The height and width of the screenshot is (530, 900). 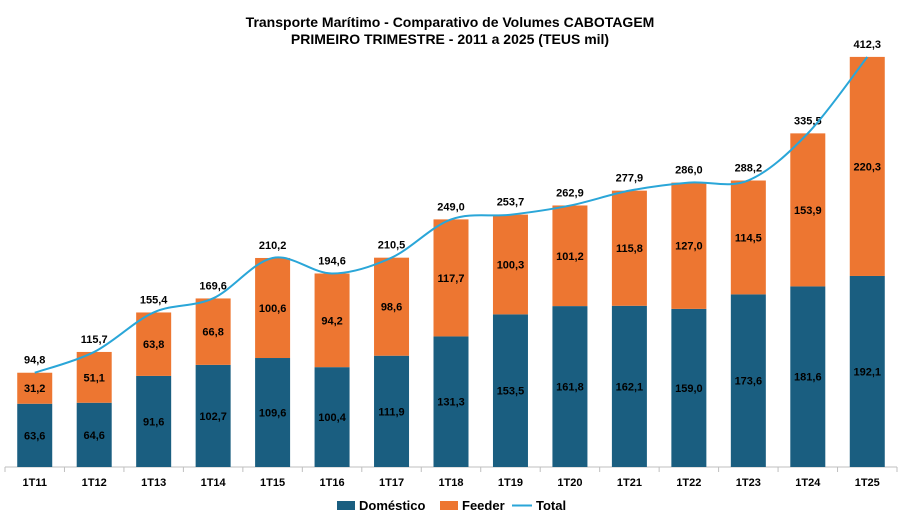 What do you see at coordinates (808, 483) in the screenshot?
I see `x-tick-label: 1T24` at bounding box center [808, 483].